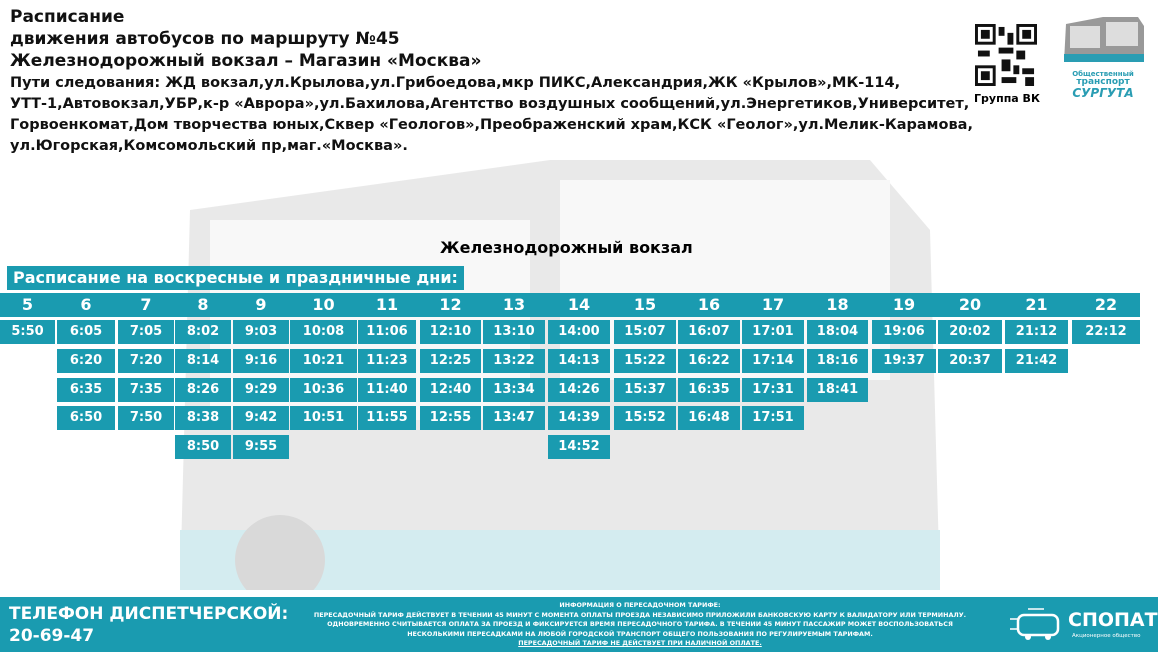  I want to click on departure-time: 12:10, so click(450, 332).